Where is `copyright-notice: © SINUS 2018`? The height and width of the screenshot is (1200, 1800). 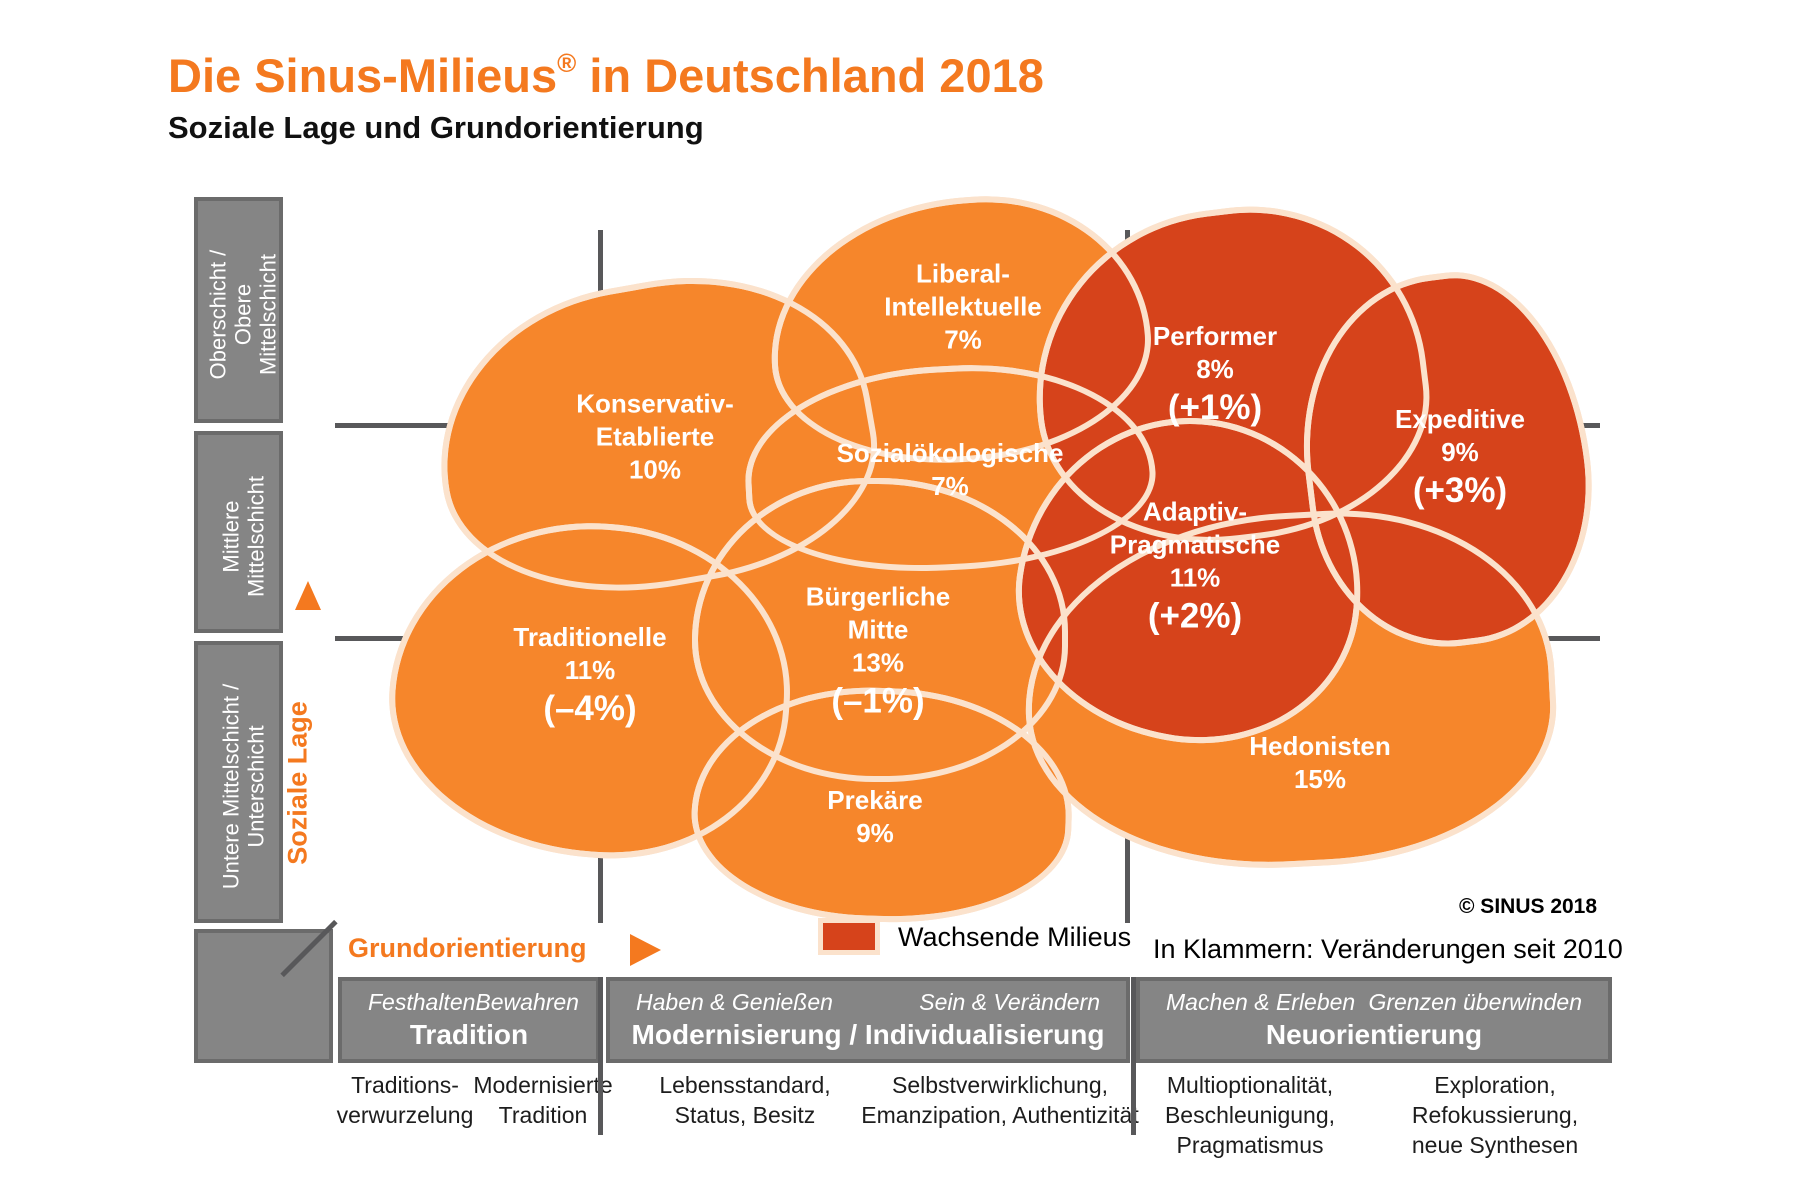 copyright-notice: © SINUS 2018 is located at coordinates (1528, 906).